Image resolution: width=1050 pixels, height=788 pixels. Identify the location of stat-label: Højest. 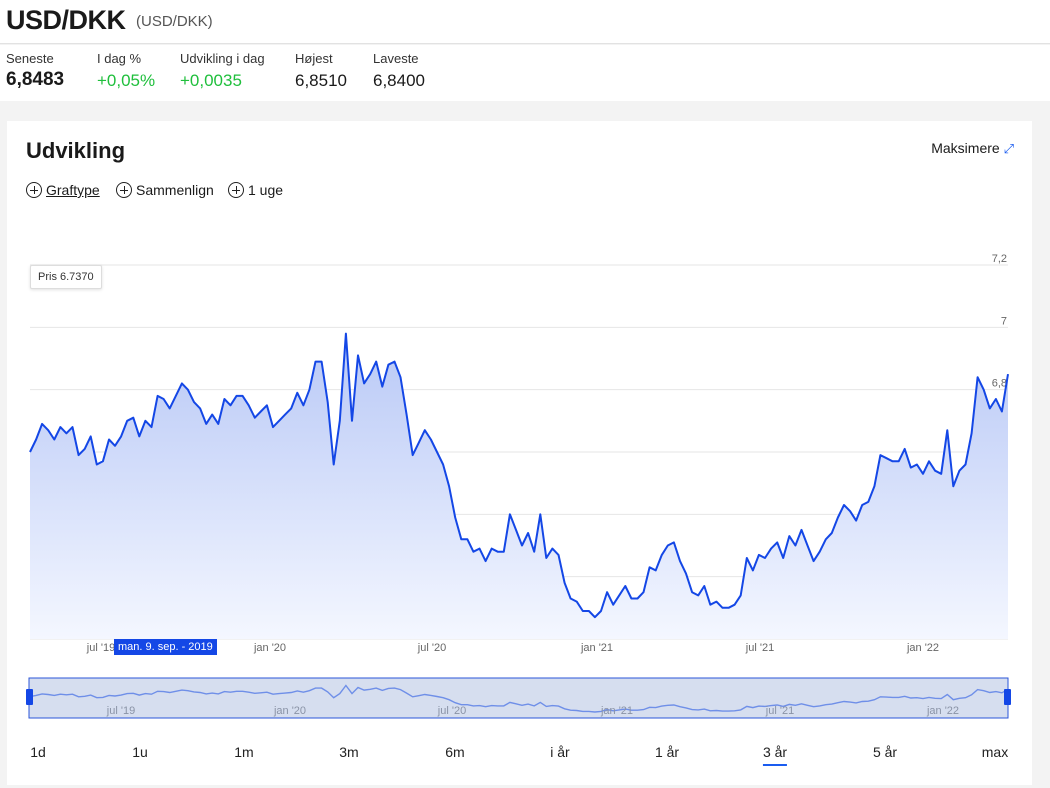
(314, 58).